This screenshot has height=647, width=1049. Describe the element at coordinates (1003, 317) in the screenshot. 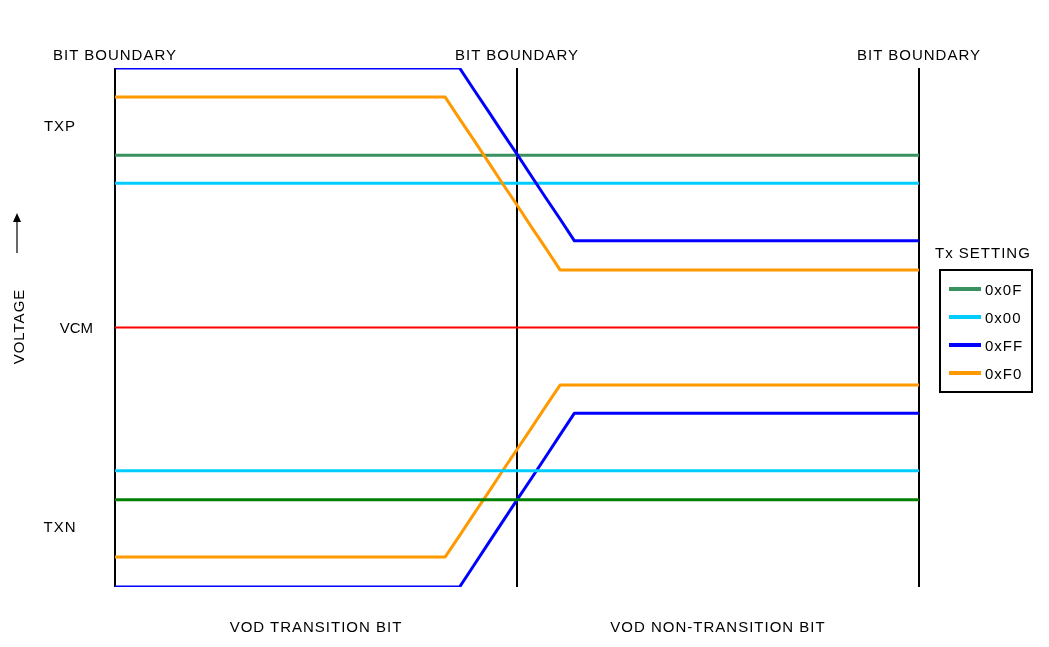

I see `legend-label: 0x00` at that location.